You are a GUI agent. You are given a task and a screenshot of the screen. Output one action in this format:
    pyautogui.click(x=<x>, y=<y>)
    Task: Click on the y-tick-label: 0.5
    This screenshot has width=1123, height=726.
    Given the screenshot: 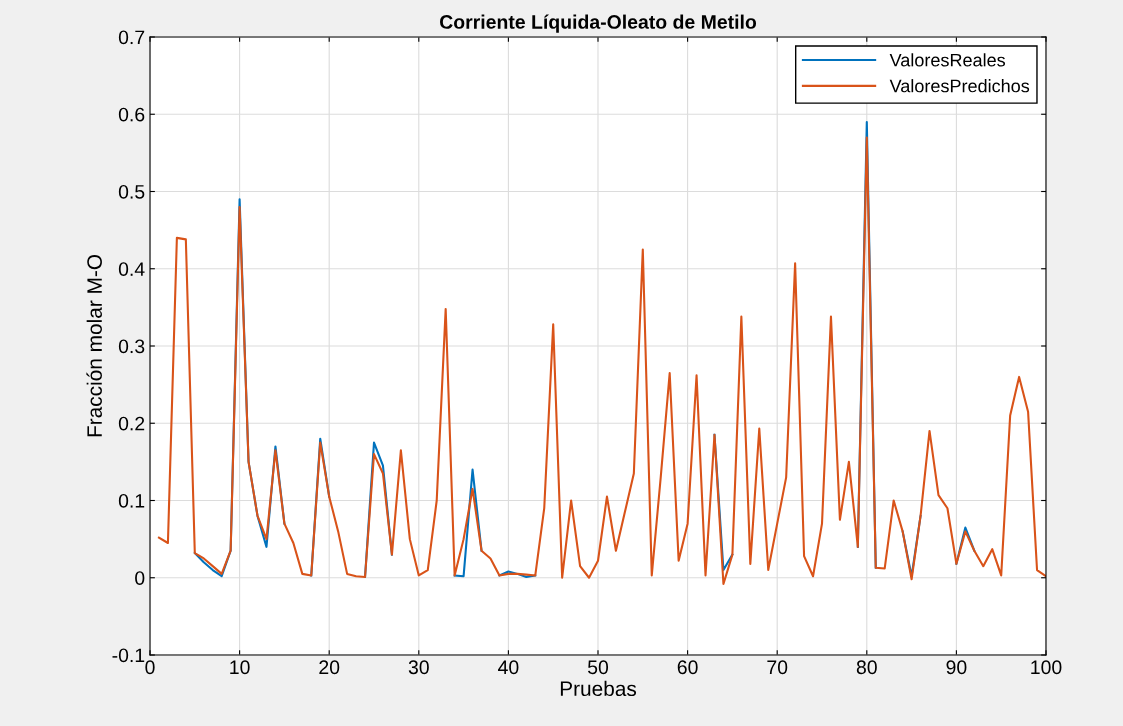 What is the action you would take?
    pyautogui.click(x=131, y=191)
    